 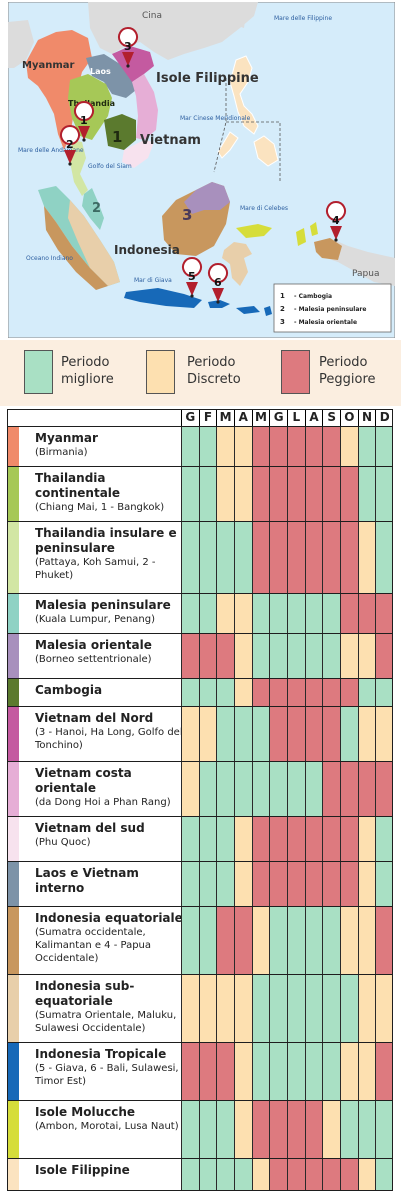 I want to click on map-pin-2: 2, so click(x=70, y=145).